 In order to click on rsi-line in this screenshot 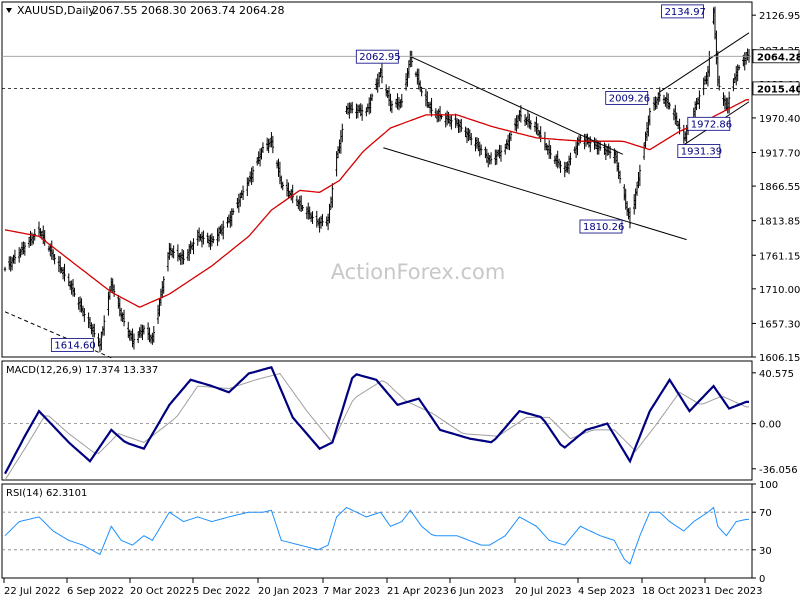, I will do `click(376, 535)`.